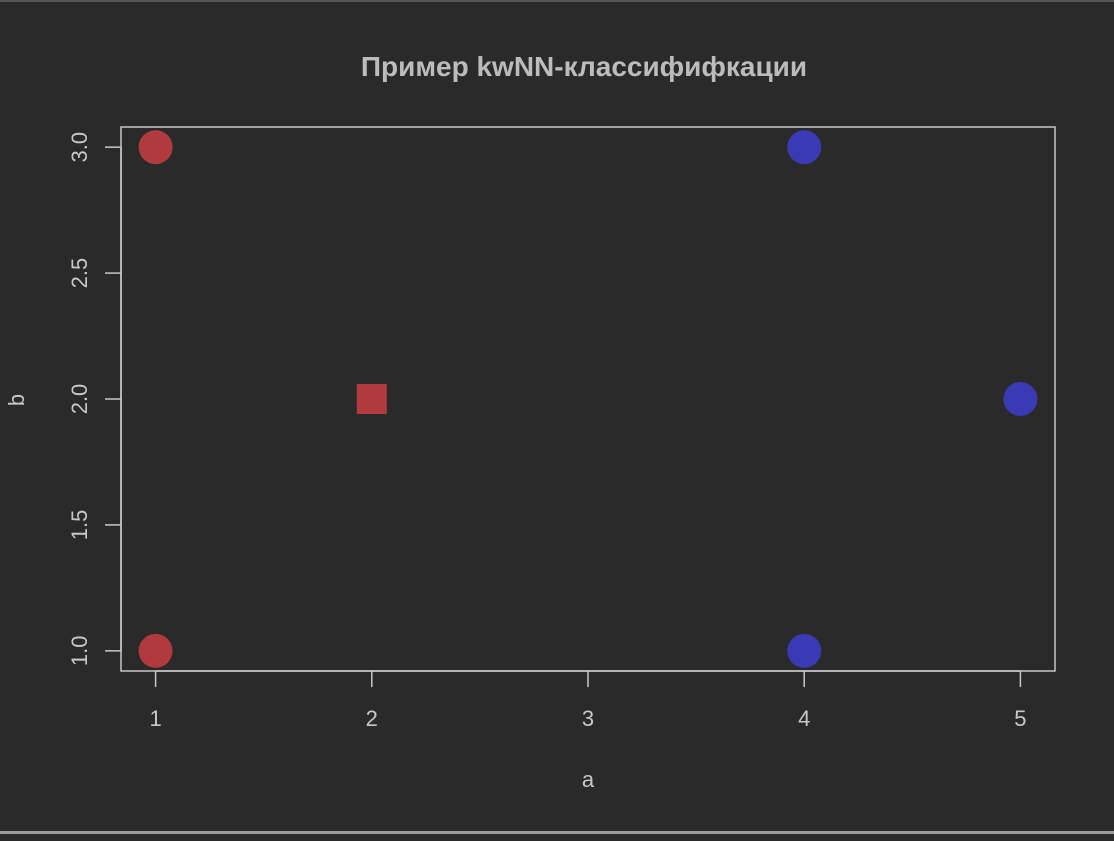  What do you see at coordinates (371, 399) in the screenshot?
I see `data-point-square` at bounding box center [371, 399].